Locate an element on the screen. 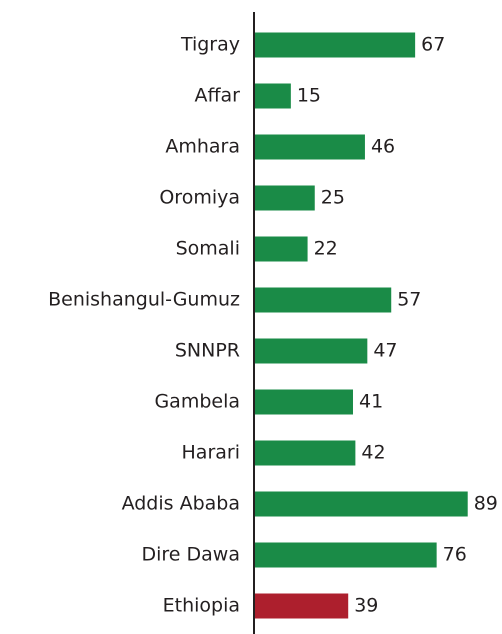  value-label: 25 is located at coordinates (333, 198).